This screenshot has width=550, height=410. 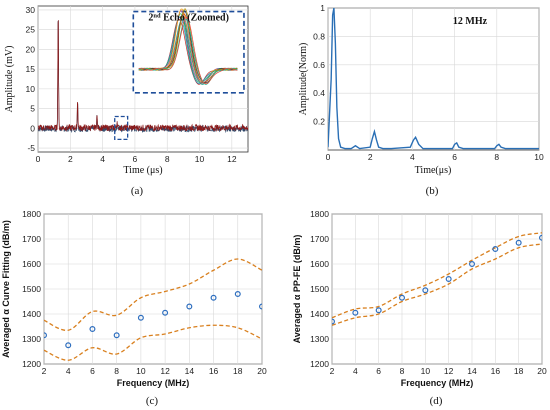 What do you see at coordinates (378, 371) in the screenshot?
I see `d-xtick-label: 6` at bounding box center [378, 371].